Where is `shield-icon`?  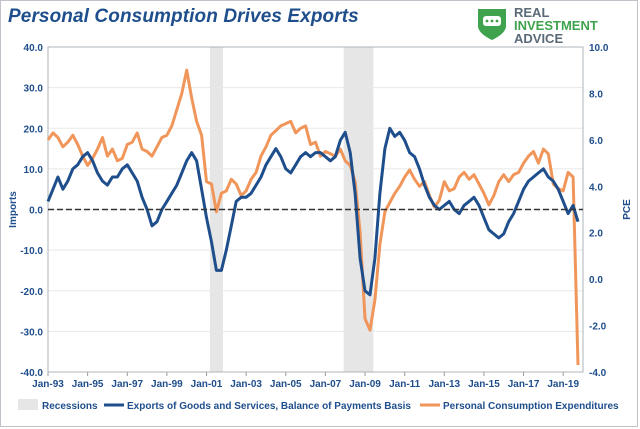
shield-icon is located at coordinates (492, 24).